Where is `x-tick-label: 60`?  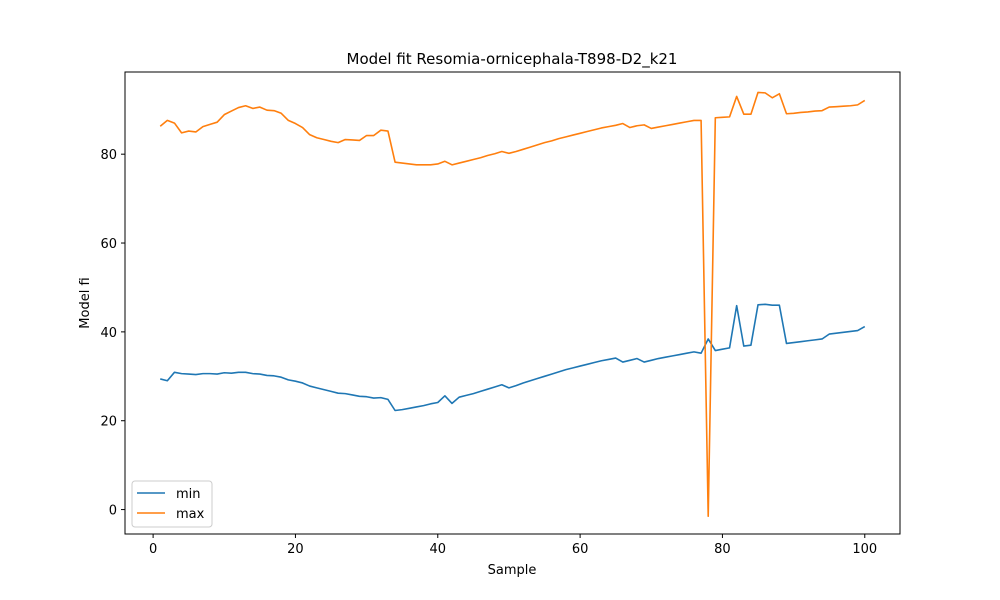
x-tick-label: 60 is located at coordinates (580, 549).